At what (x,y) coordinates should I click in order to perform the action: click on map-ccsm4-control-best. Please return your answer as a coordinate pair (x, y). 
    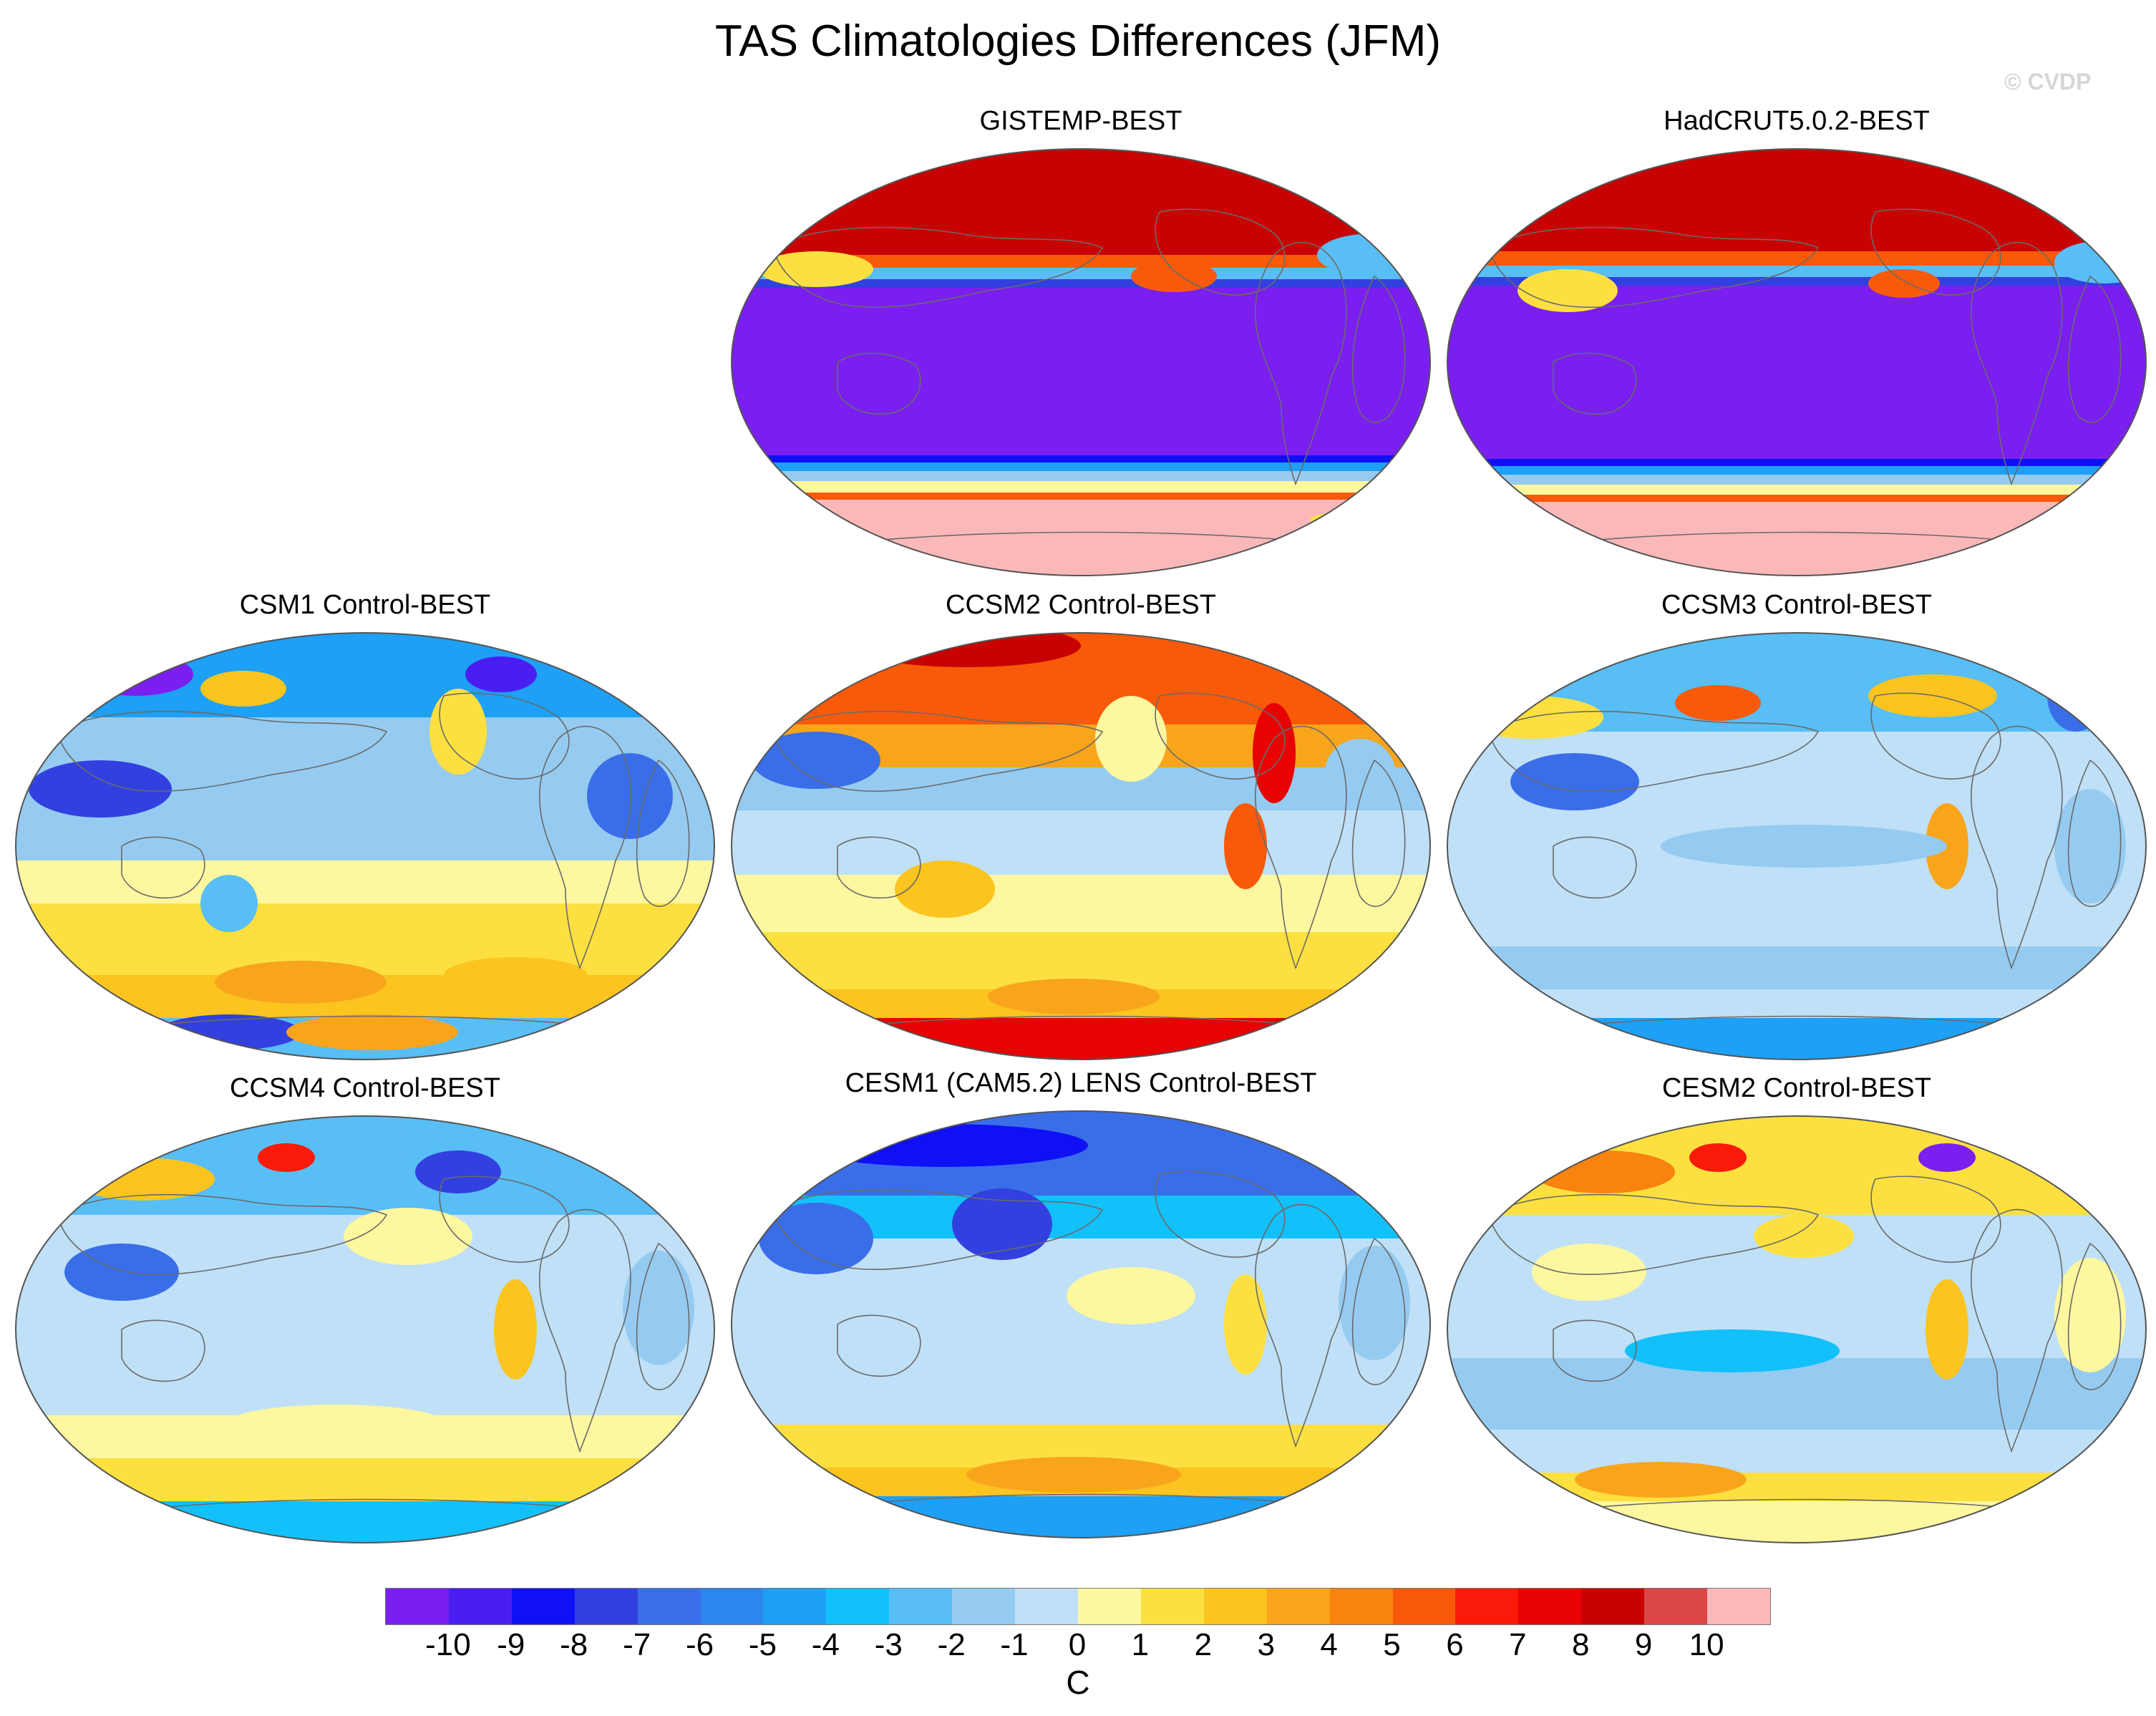
    Looking at the image, I should click on (365, 1329).